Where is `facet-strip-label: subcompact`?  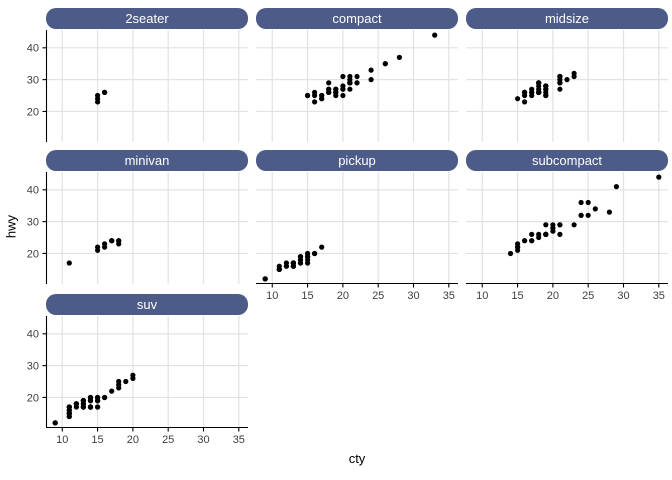 facet-strip-label: subcompact is located at coordinates (567, 160).